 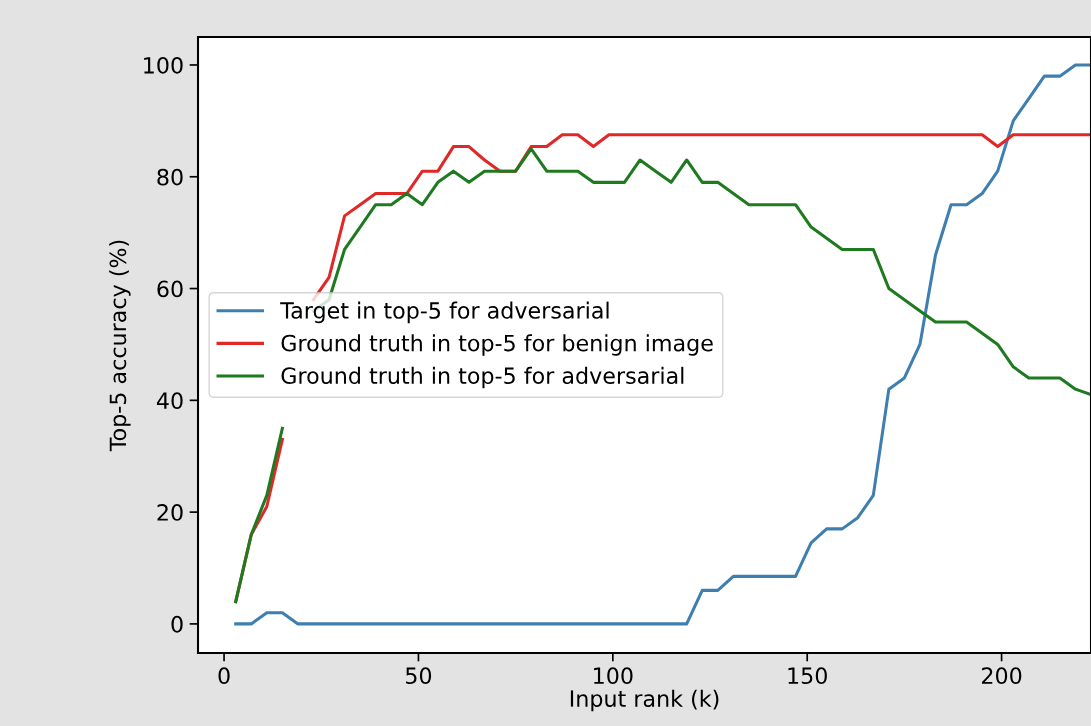 What do you see at coordinates (120, 346) in the screenshot?
I see `y-axis-title: Top-5 accuracy (%)` at bounding box center [120, 346].